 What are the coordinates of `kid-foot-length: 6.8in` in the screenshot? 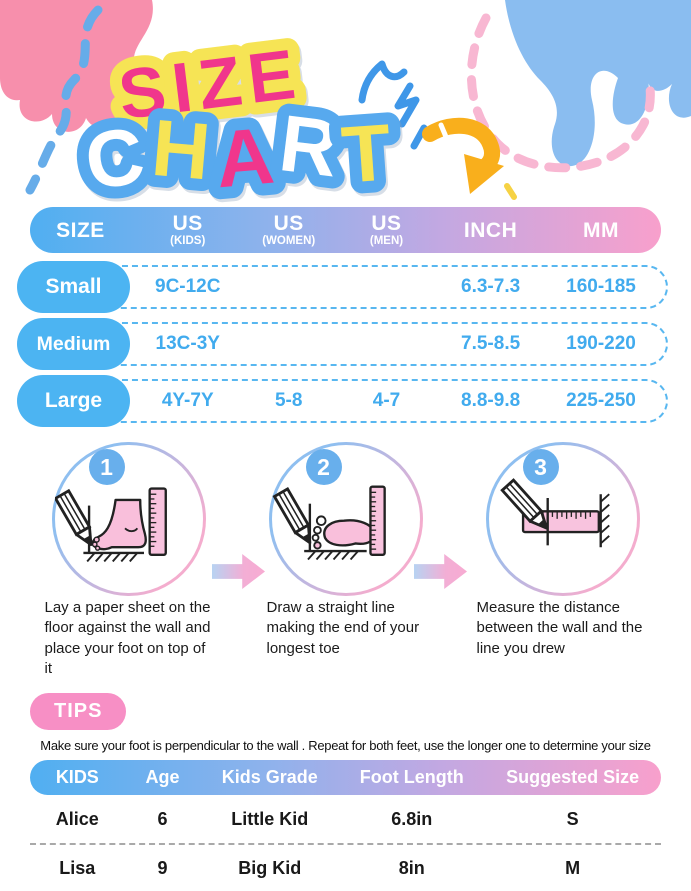 It's located at (412, 818).